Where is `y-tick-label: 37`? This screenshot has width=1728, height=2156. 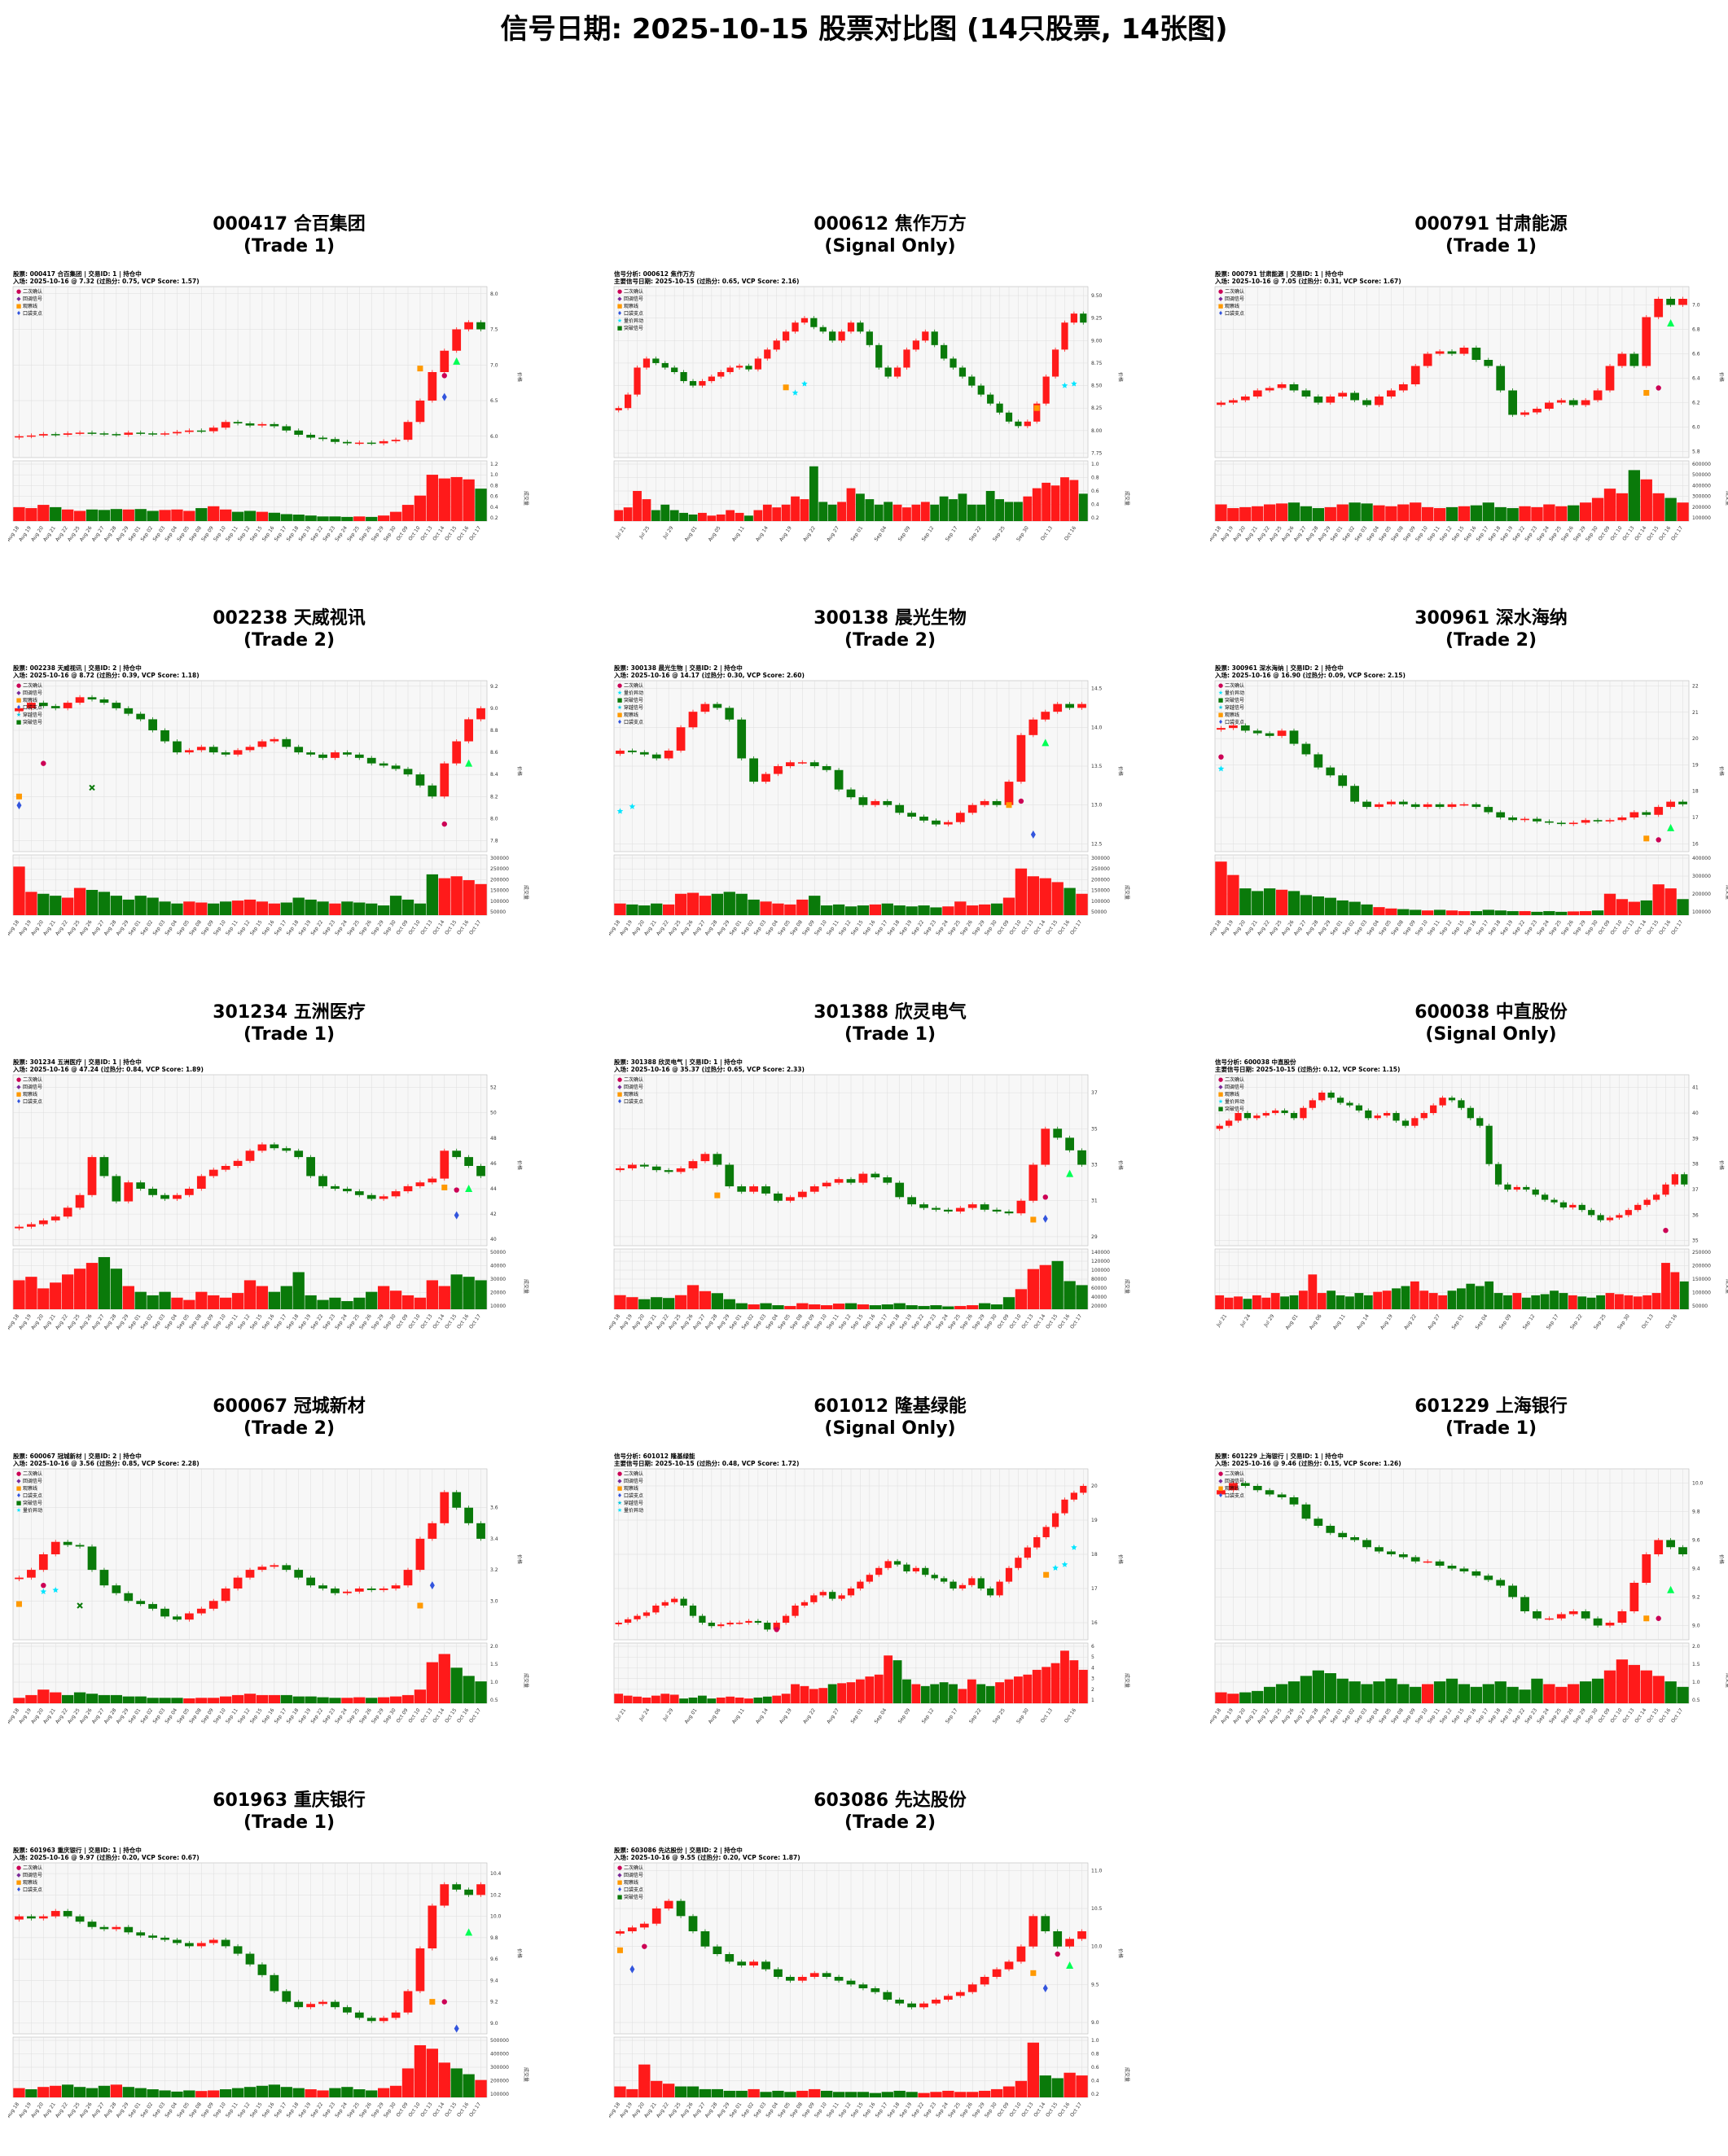
y-tick-label: 37 is located at coordinates (1696, 1190).